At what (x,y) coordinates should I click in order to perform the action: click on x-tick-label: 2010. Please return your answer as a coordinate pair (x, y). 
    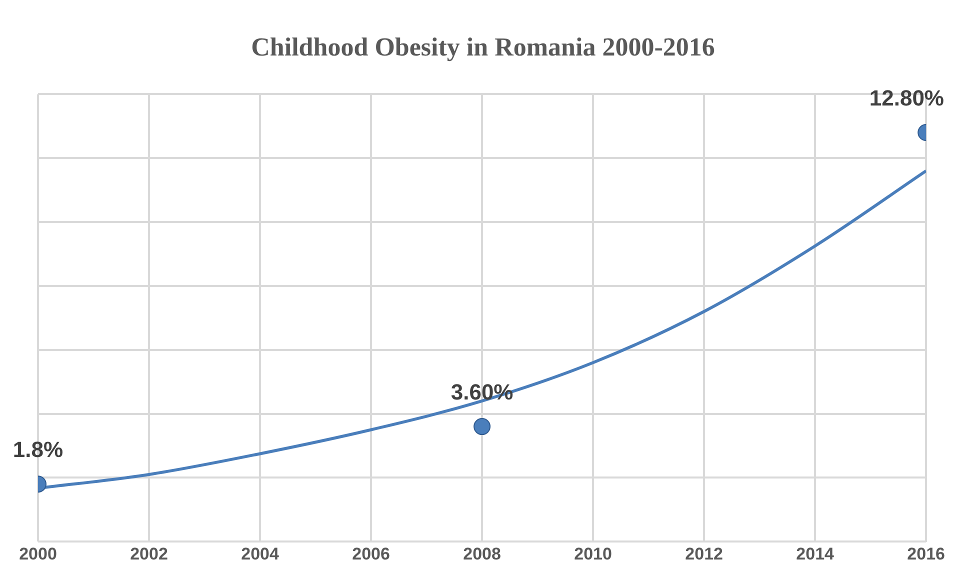
    Looking at the image, I should click on (593, 554).